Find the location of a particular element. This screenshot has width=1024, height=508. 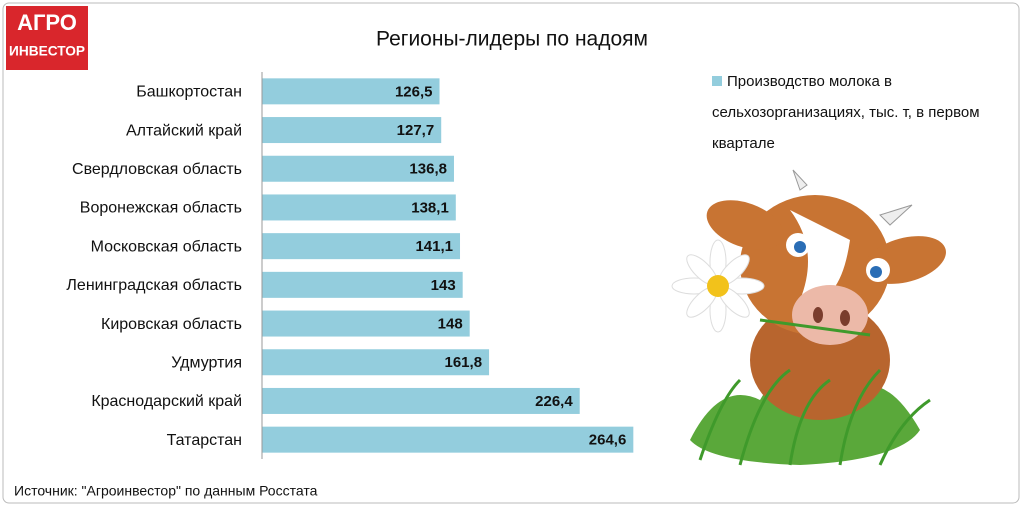

value-label: 226,4 is located at coordinates (554, 401).